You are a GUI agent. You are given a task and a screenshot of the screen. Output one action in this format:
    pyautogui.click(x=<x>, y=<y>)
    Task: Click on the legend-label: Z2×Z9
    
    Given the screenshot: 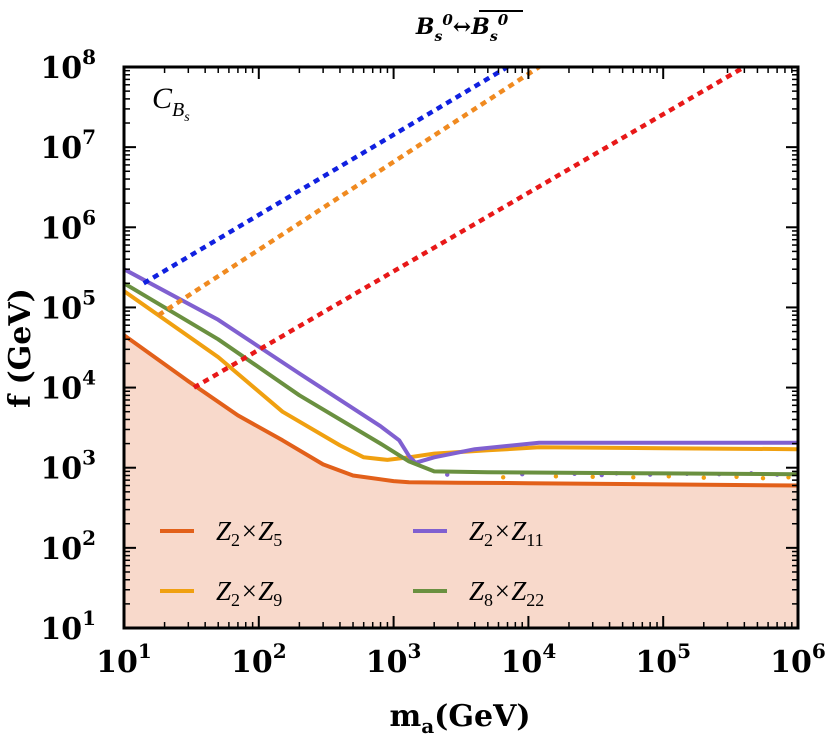 What is the action you would take?
    pyautogui.click(x=249, y=593)
    